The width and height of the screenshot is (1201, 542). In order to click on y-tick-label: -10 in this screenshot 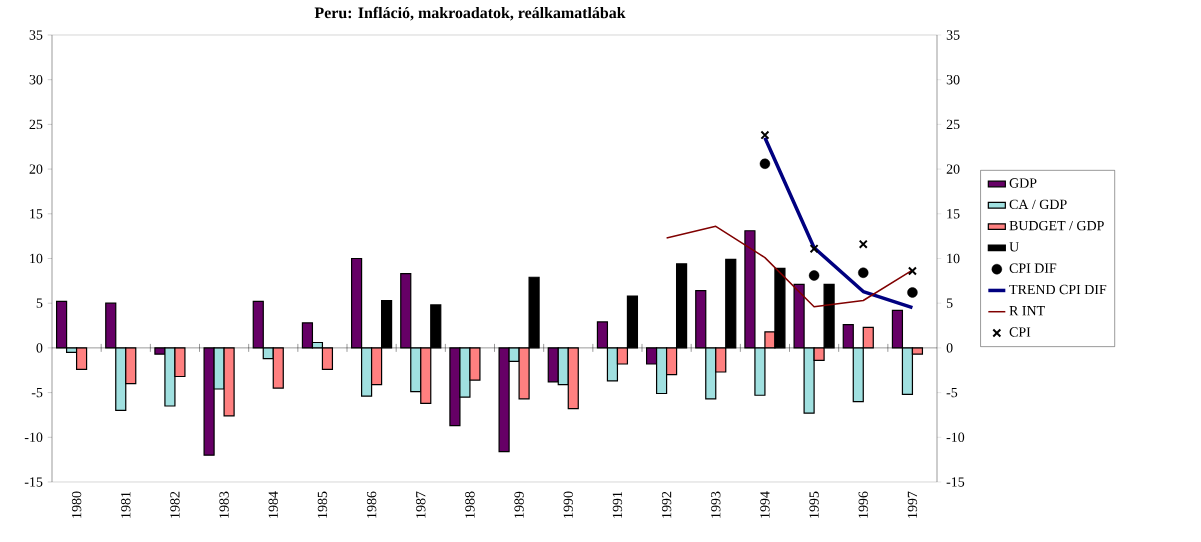, I will do `click(955, 437)`.